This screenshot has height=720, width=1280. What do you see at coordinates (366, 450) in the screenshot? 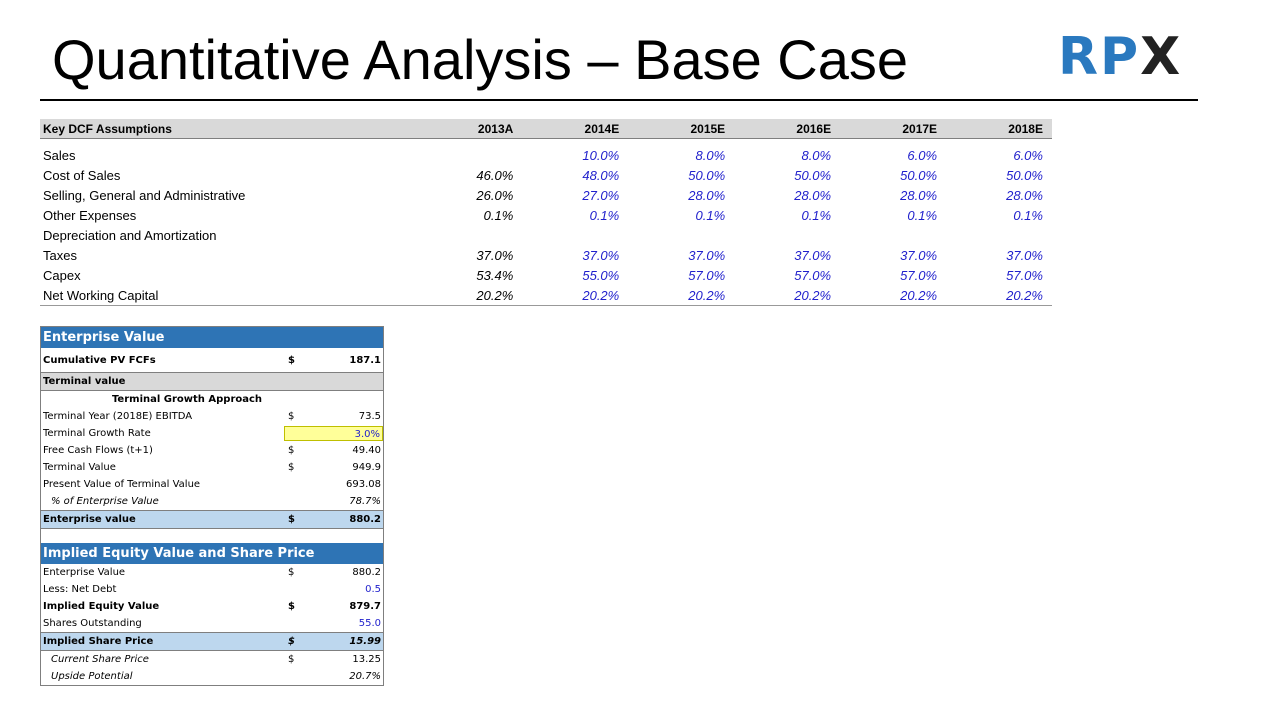
I see `row-value: 49.40` at bounding box center [366, 450].